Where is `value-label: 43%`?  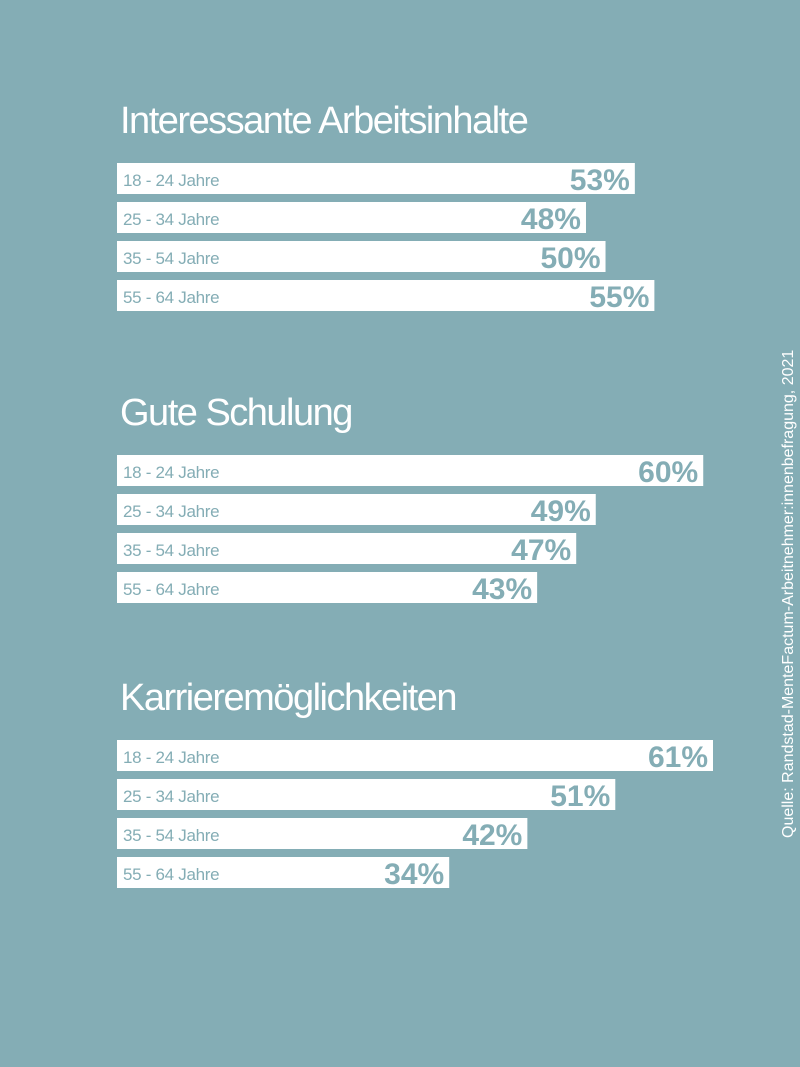 value-label: 43% is located at coordinates (502, 589).